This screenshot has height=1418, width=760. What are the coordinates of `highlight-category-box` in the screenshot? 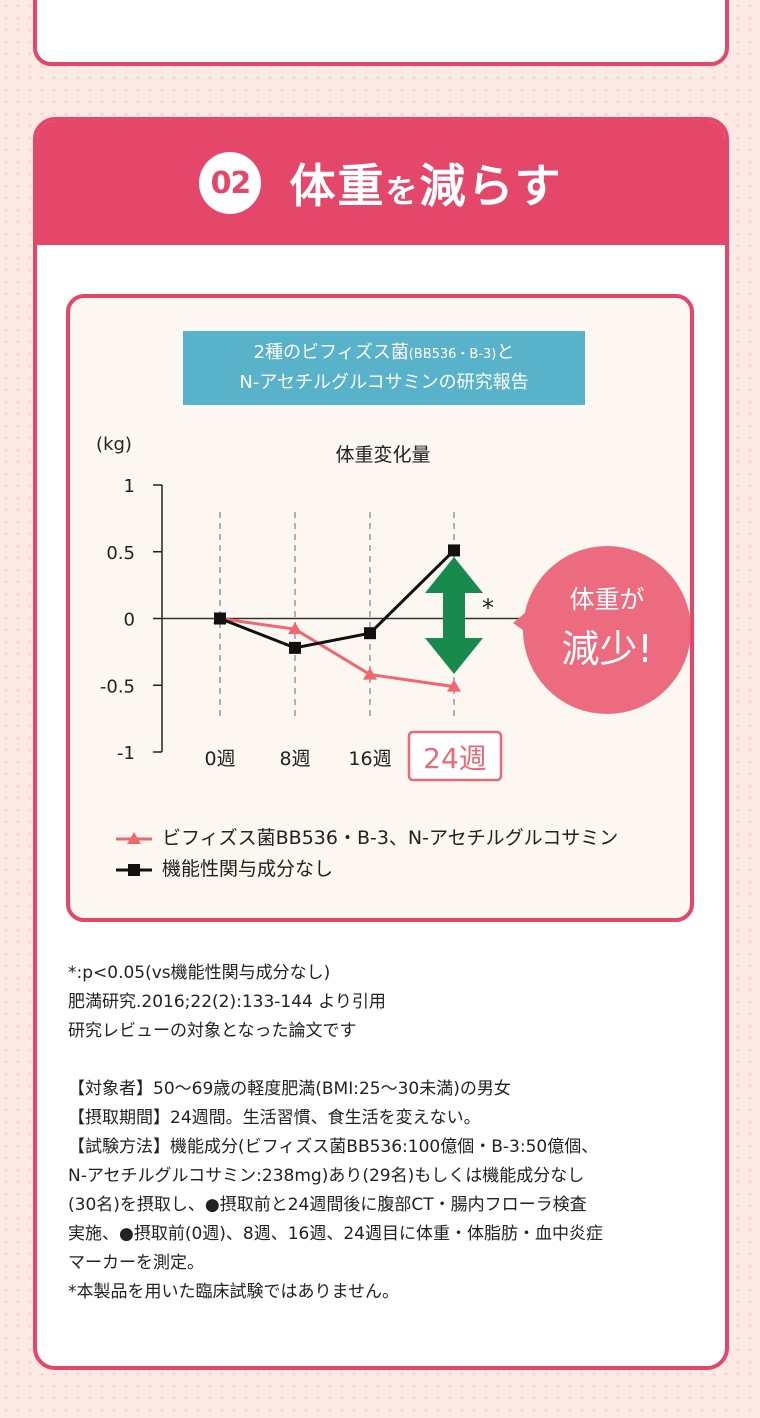 It's located at (455, 756).